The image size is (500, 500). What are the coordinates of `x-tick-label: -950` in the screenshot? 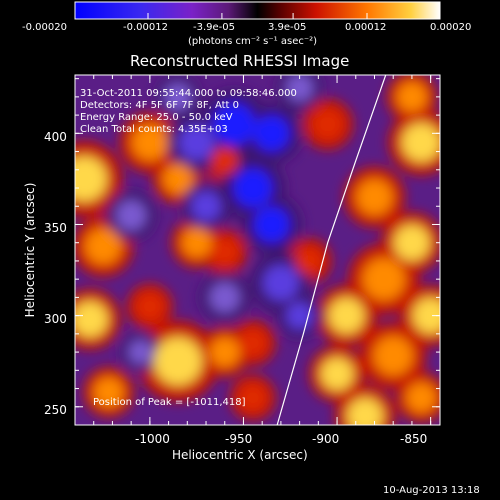 It's located at (239, 439).